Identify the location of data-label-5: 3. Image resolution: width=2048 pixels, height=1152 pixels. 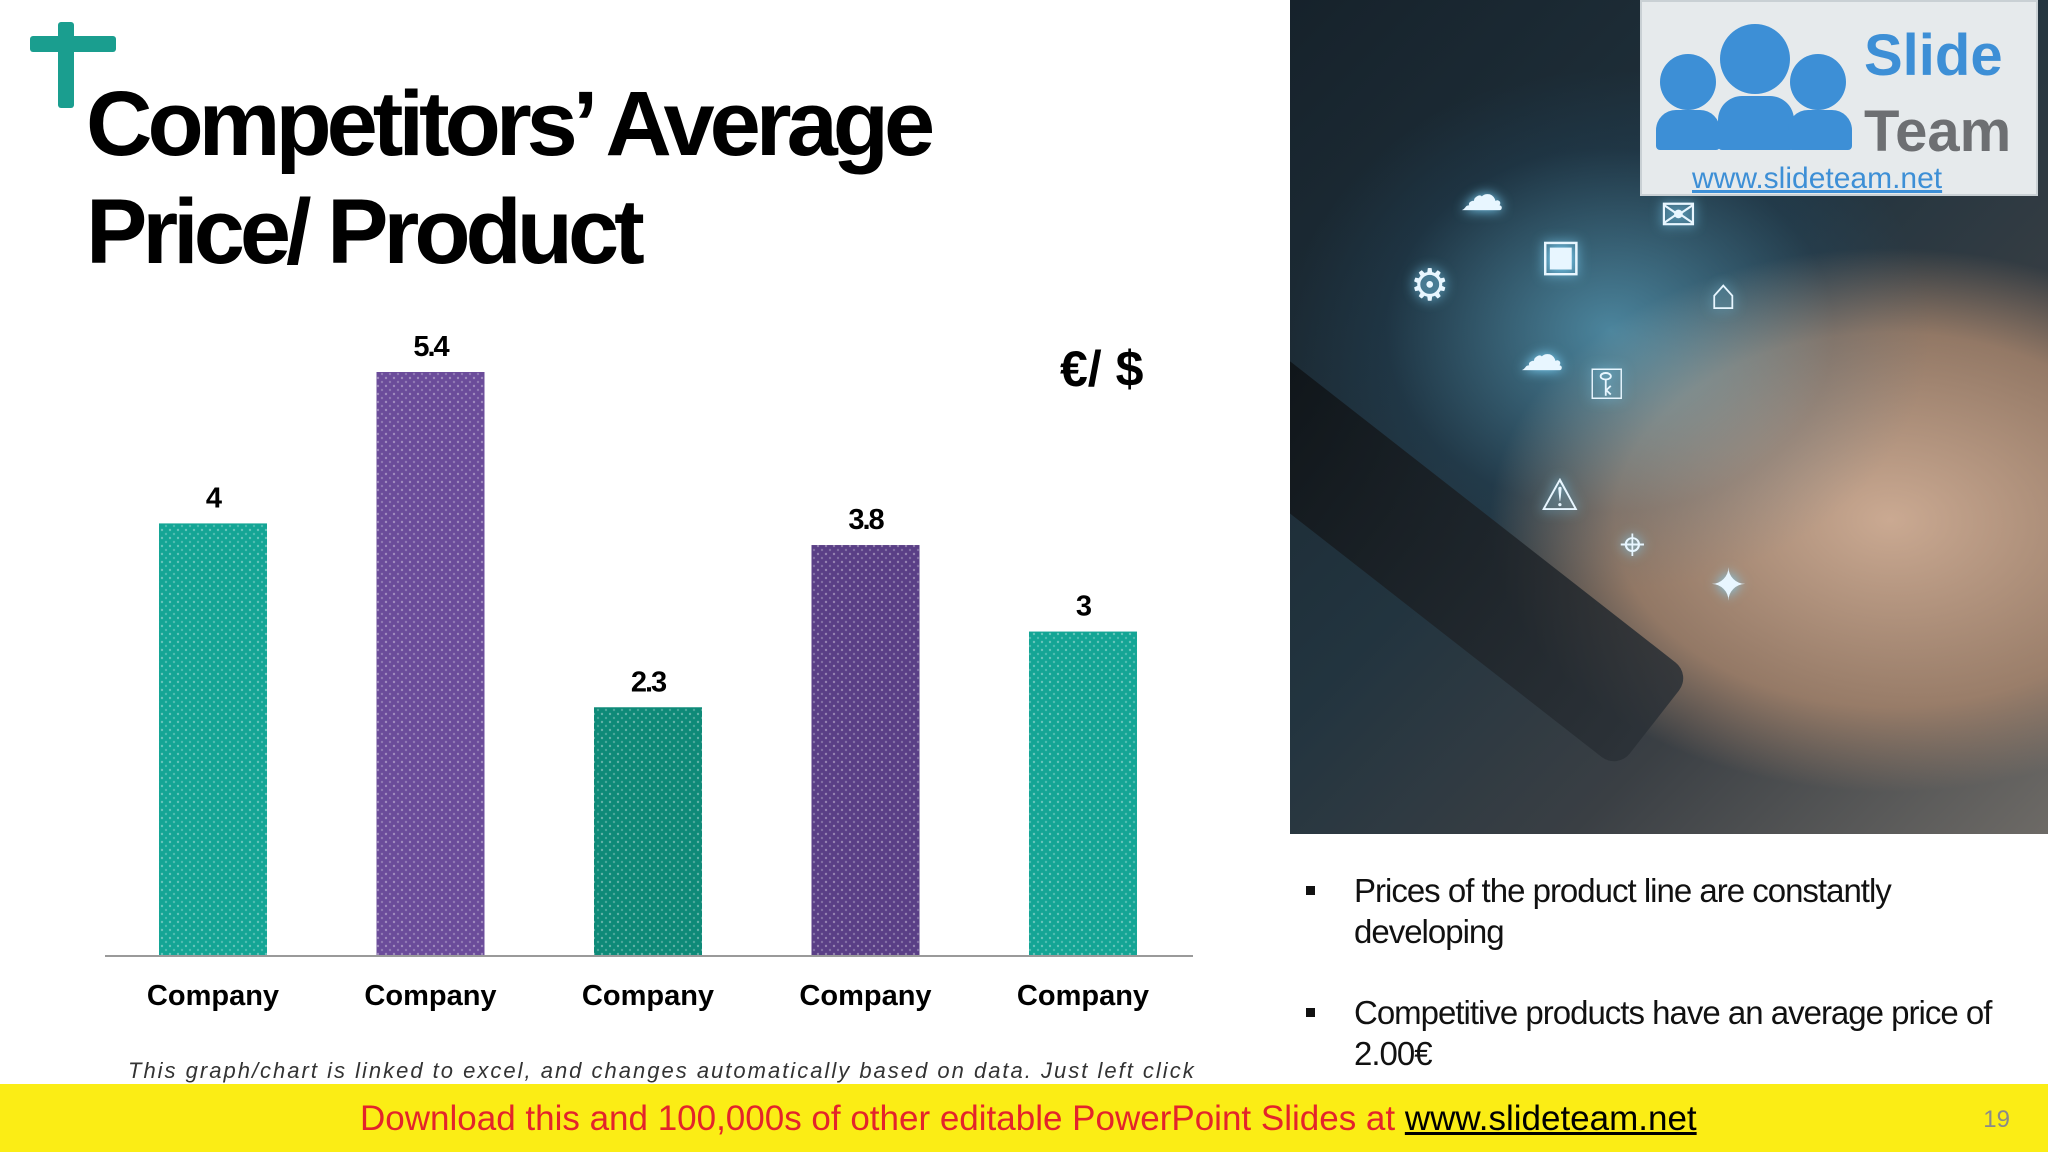
(1084, 607).